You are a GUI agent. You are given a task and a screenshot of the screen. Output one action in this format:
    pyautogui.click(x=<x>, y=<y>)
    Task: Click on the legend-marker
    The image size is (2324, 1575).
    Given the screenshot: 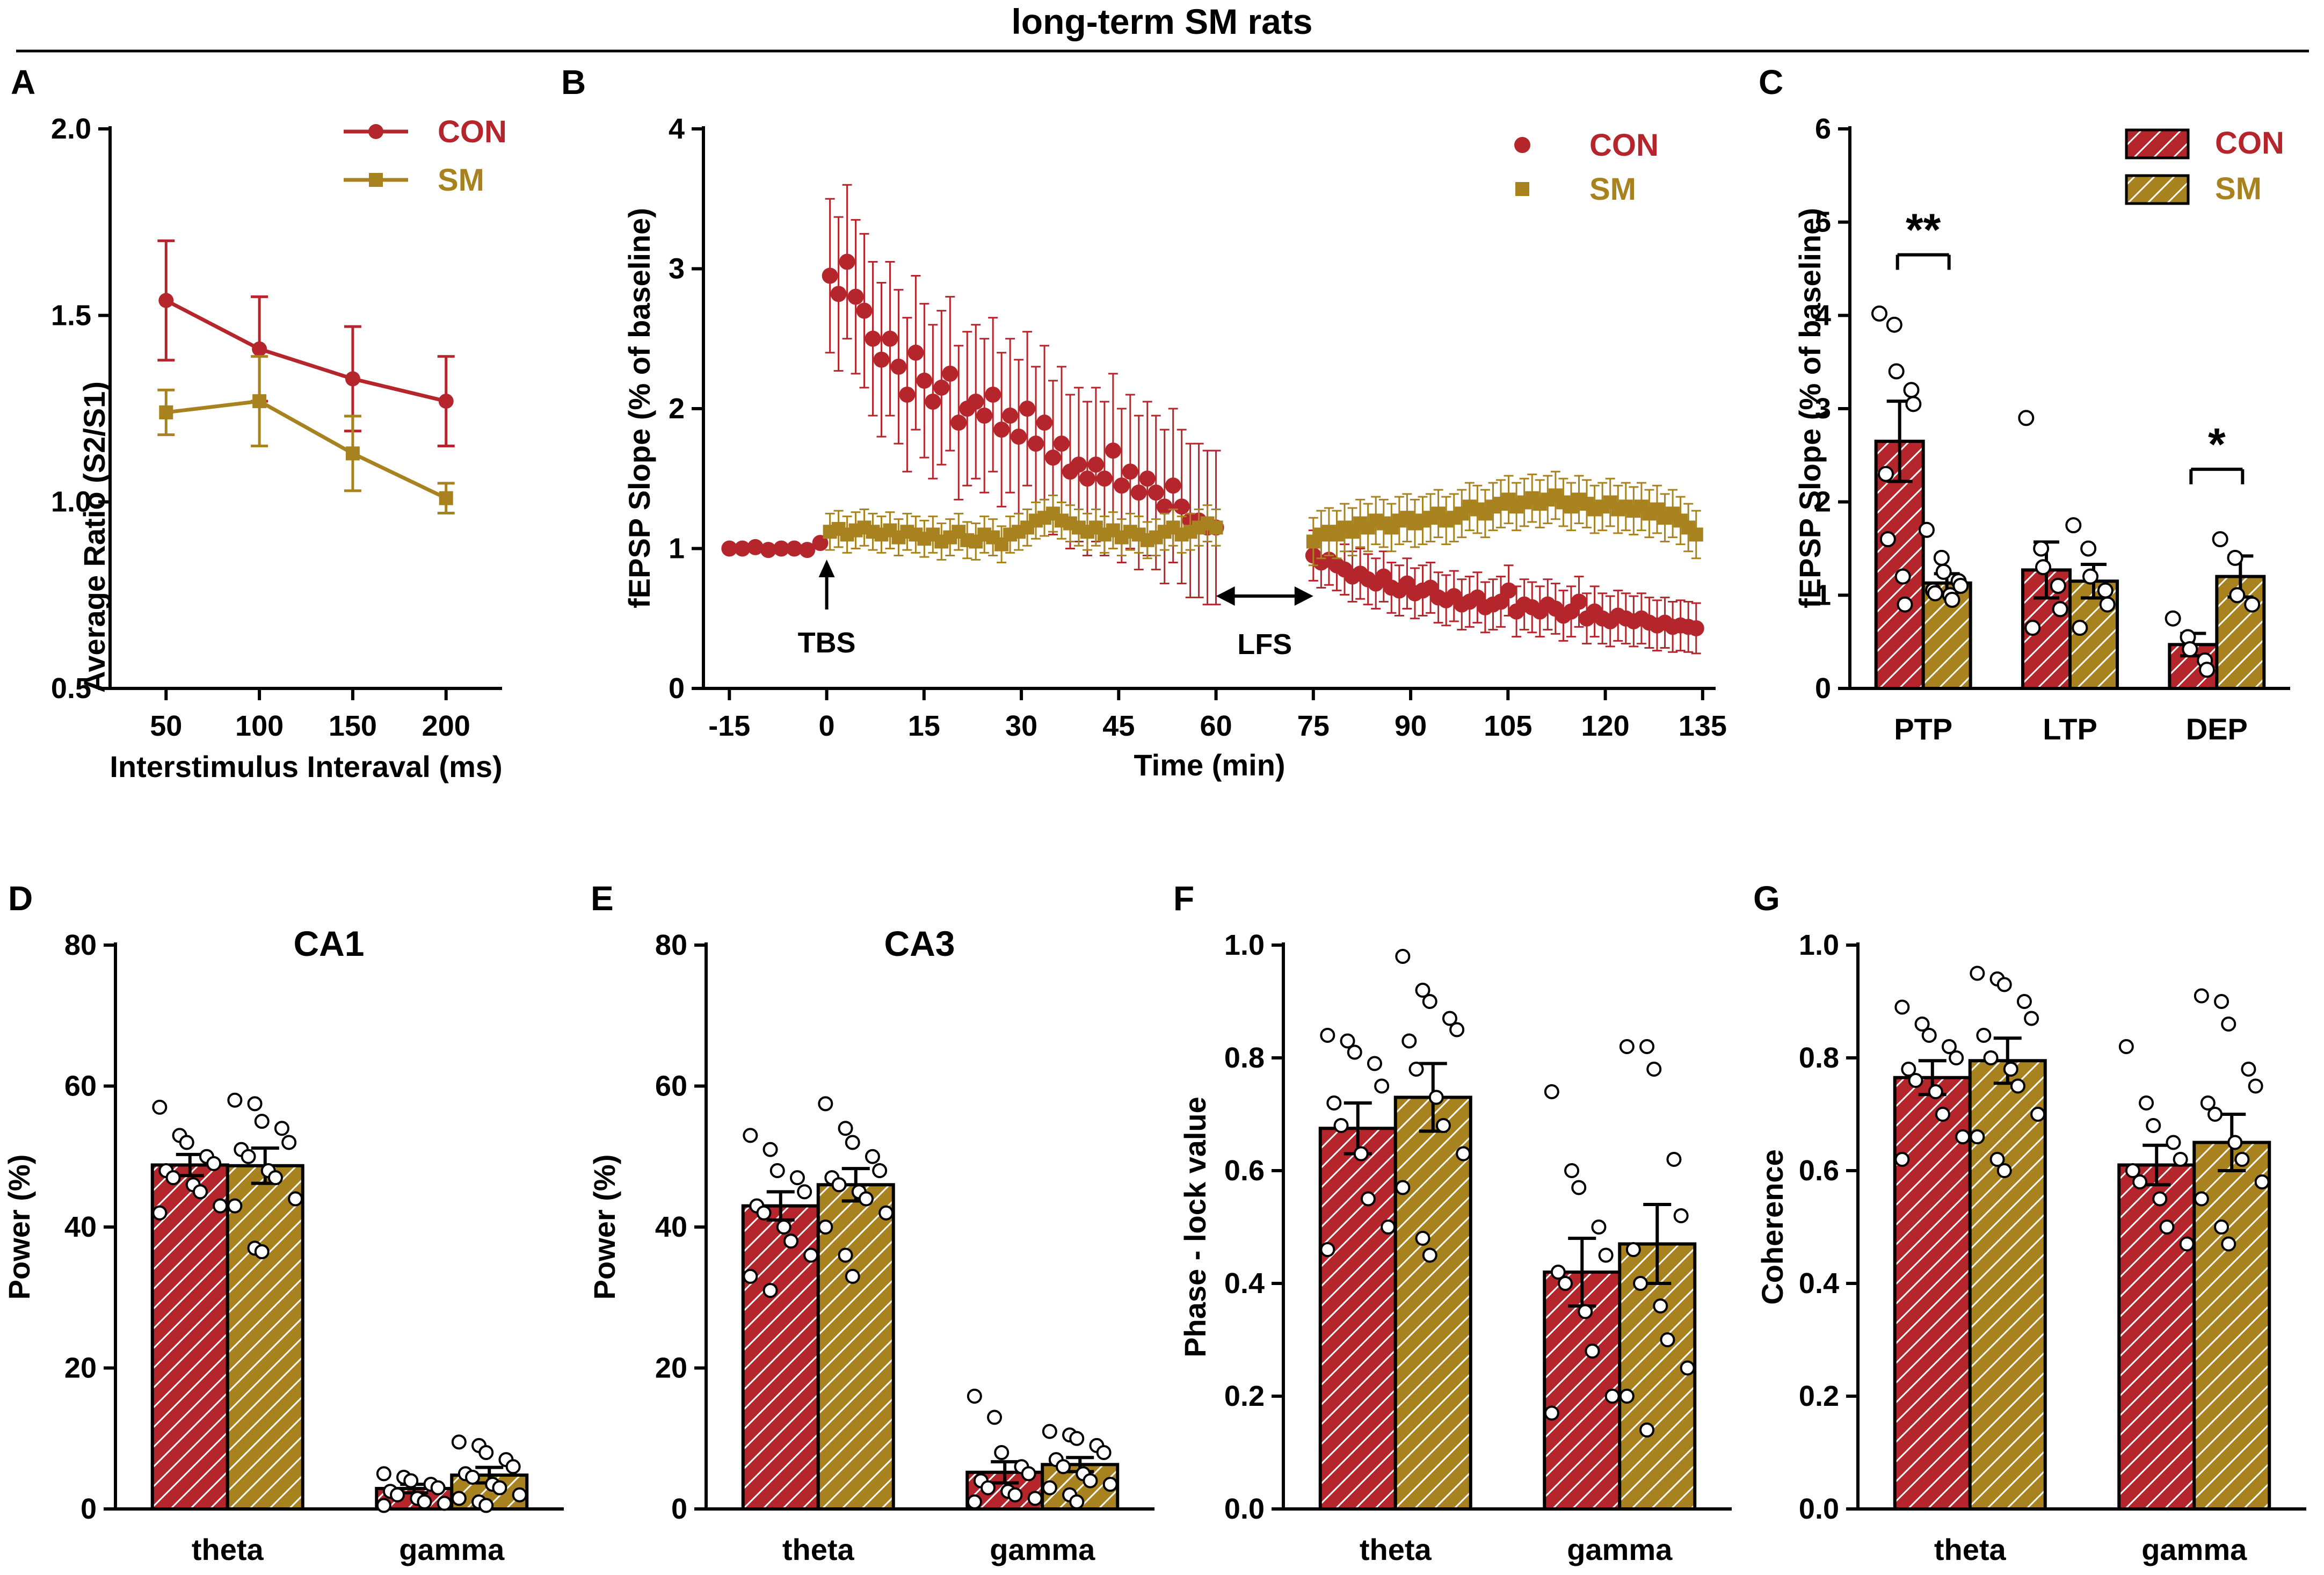 What is the action you would take?
    pyautogui.click(x=1522, y=145)
    